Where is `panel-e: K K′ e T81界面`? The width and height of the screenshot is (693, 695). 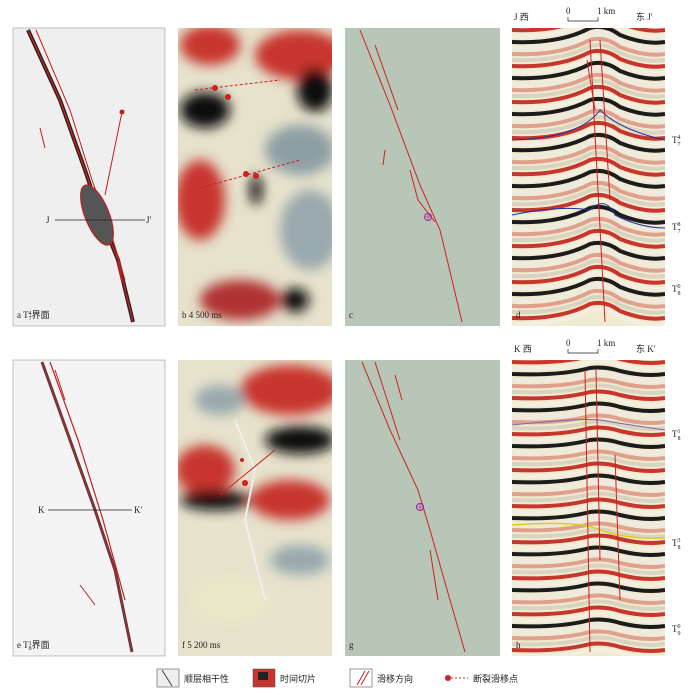 panel-e: K K′ e T81界面 is located at coordinates (89, 508).